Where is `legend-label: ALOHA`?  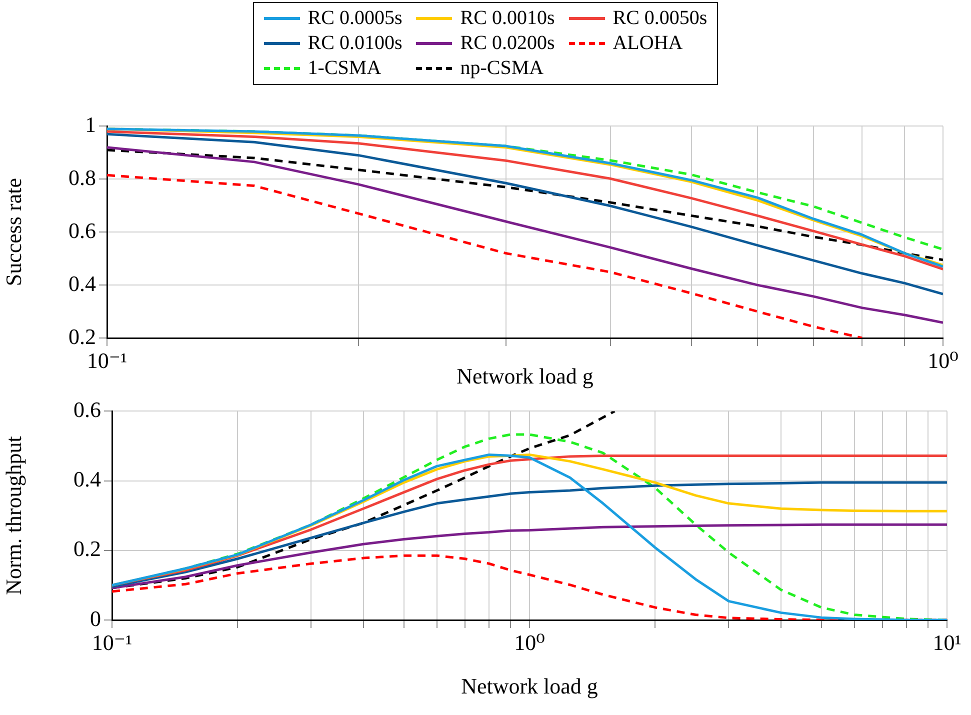 legend-label: ALOHA is located at coordinates (647, 43).